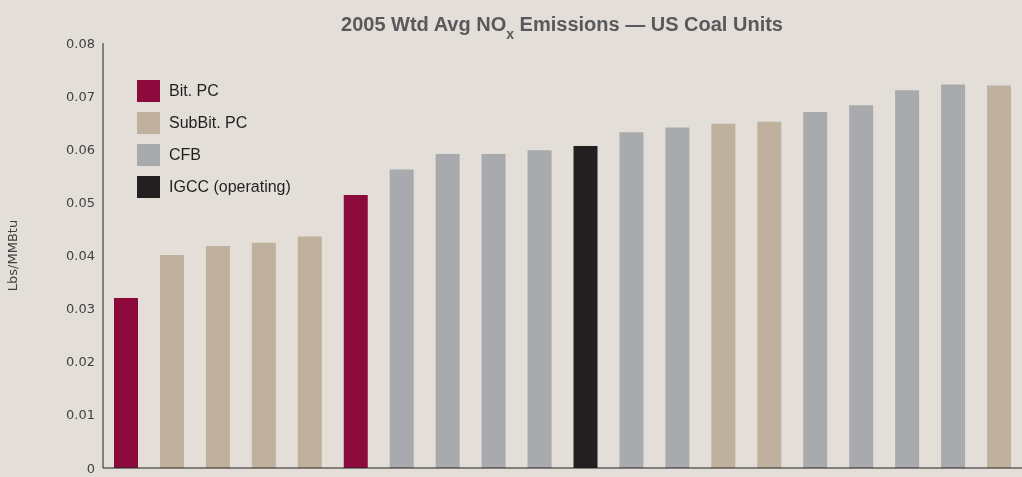  Describe the element at coordinates (80, 309) in the screenshot. I see `y-tick-label: 0.03` at that location.